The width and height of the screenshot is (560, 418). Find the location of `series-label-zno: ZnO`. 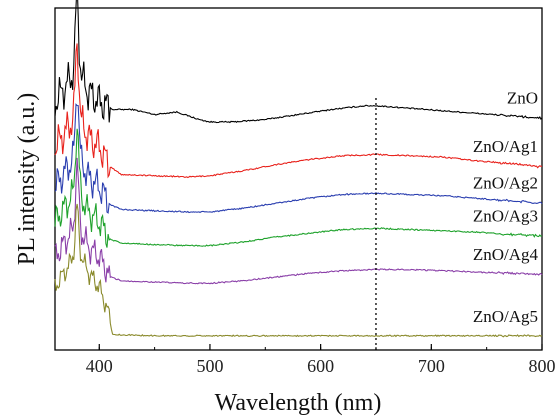

series-label-zno: ZnO is located at coordinates (522, 97).